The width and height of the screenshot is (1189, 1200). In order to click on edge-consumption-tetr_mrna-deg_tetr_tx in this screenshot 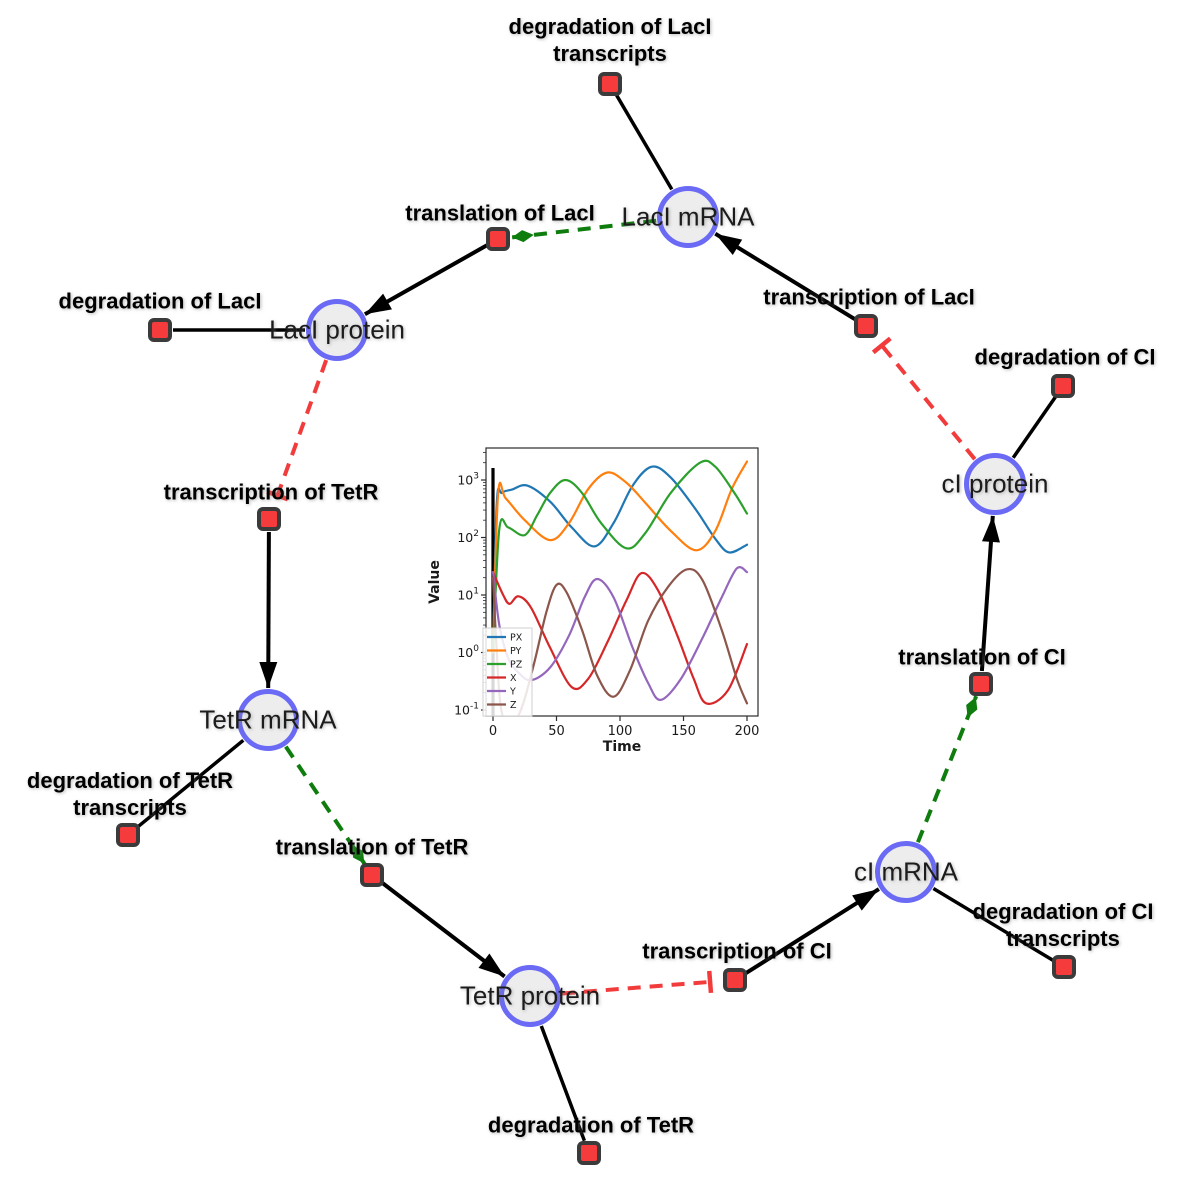, I will do `click(190, 783)`.